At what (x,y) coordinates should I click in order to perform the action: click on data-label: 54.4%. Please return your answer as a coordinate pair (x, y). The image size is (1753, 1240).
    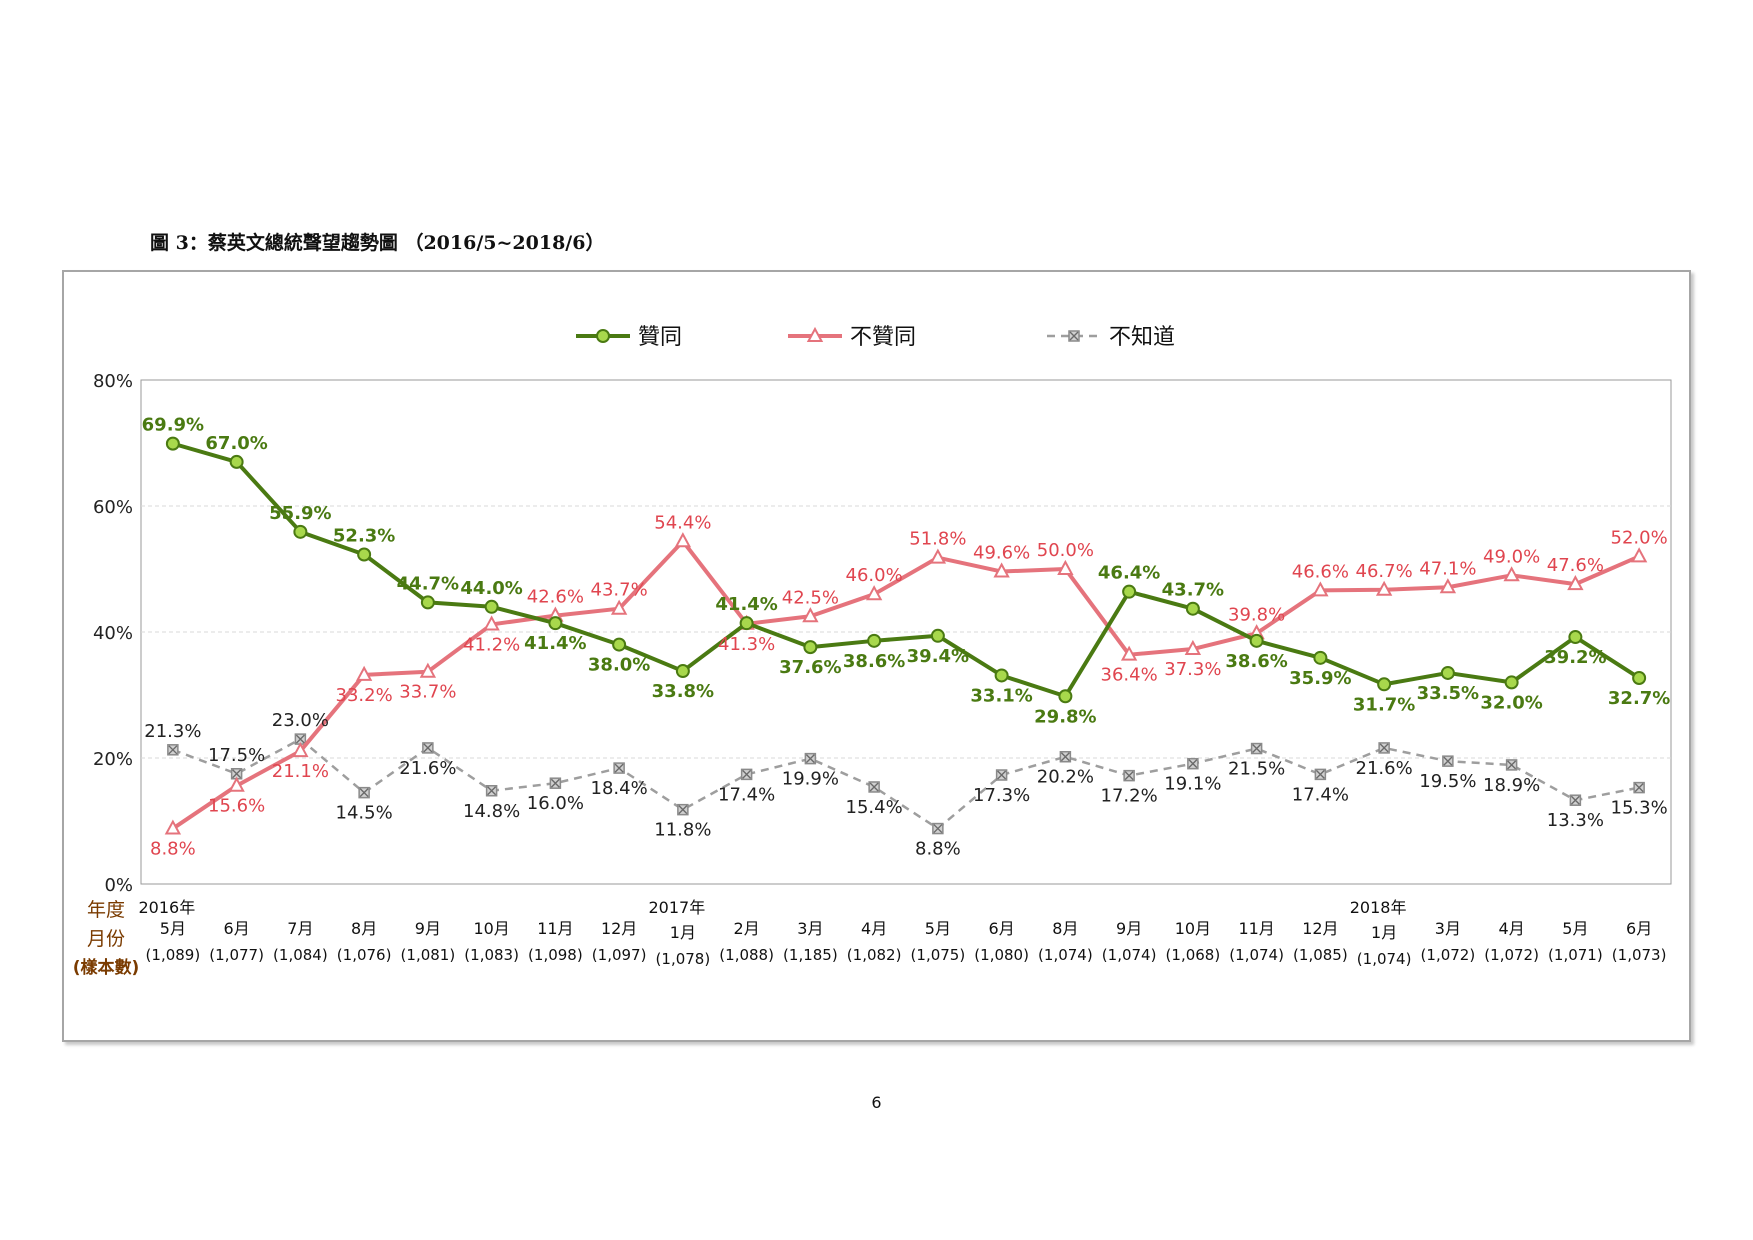
    Looking at the image, I should click on (682, 522).